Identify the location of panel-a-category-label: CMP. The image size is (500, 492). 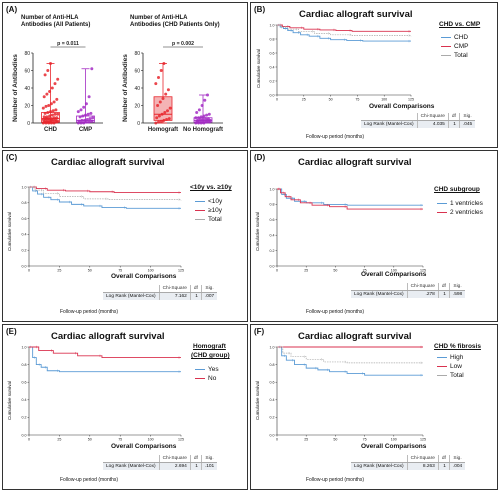
(85, 130).